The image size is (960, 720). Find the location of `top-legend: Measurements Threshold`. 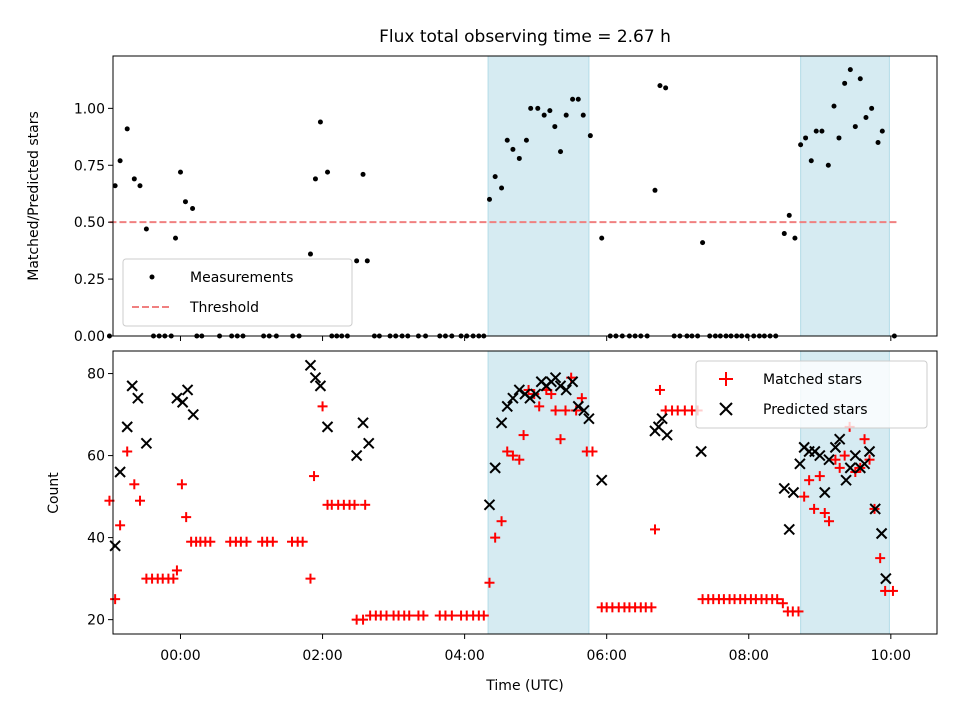

top-legend: Measurements Threshold is located at coordinates (237, 292).